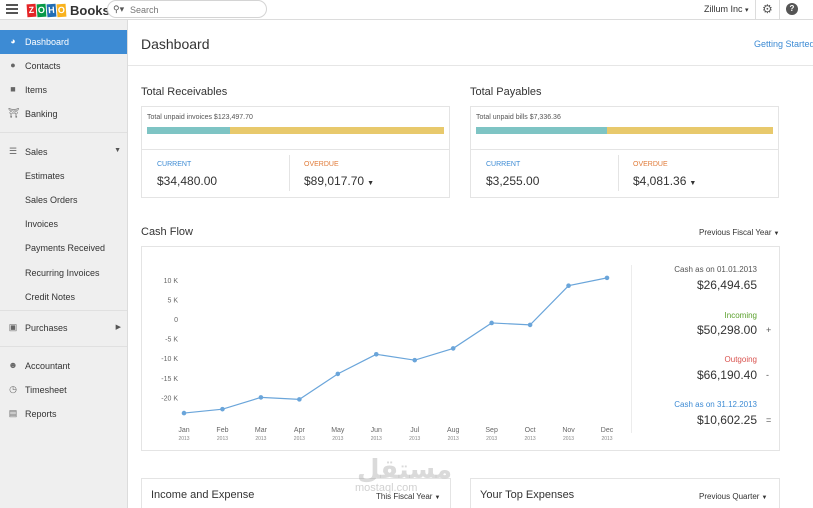 This screenshot has width=813, height=508. I want to click on x-tick-label: Mar, so click(261, 430).